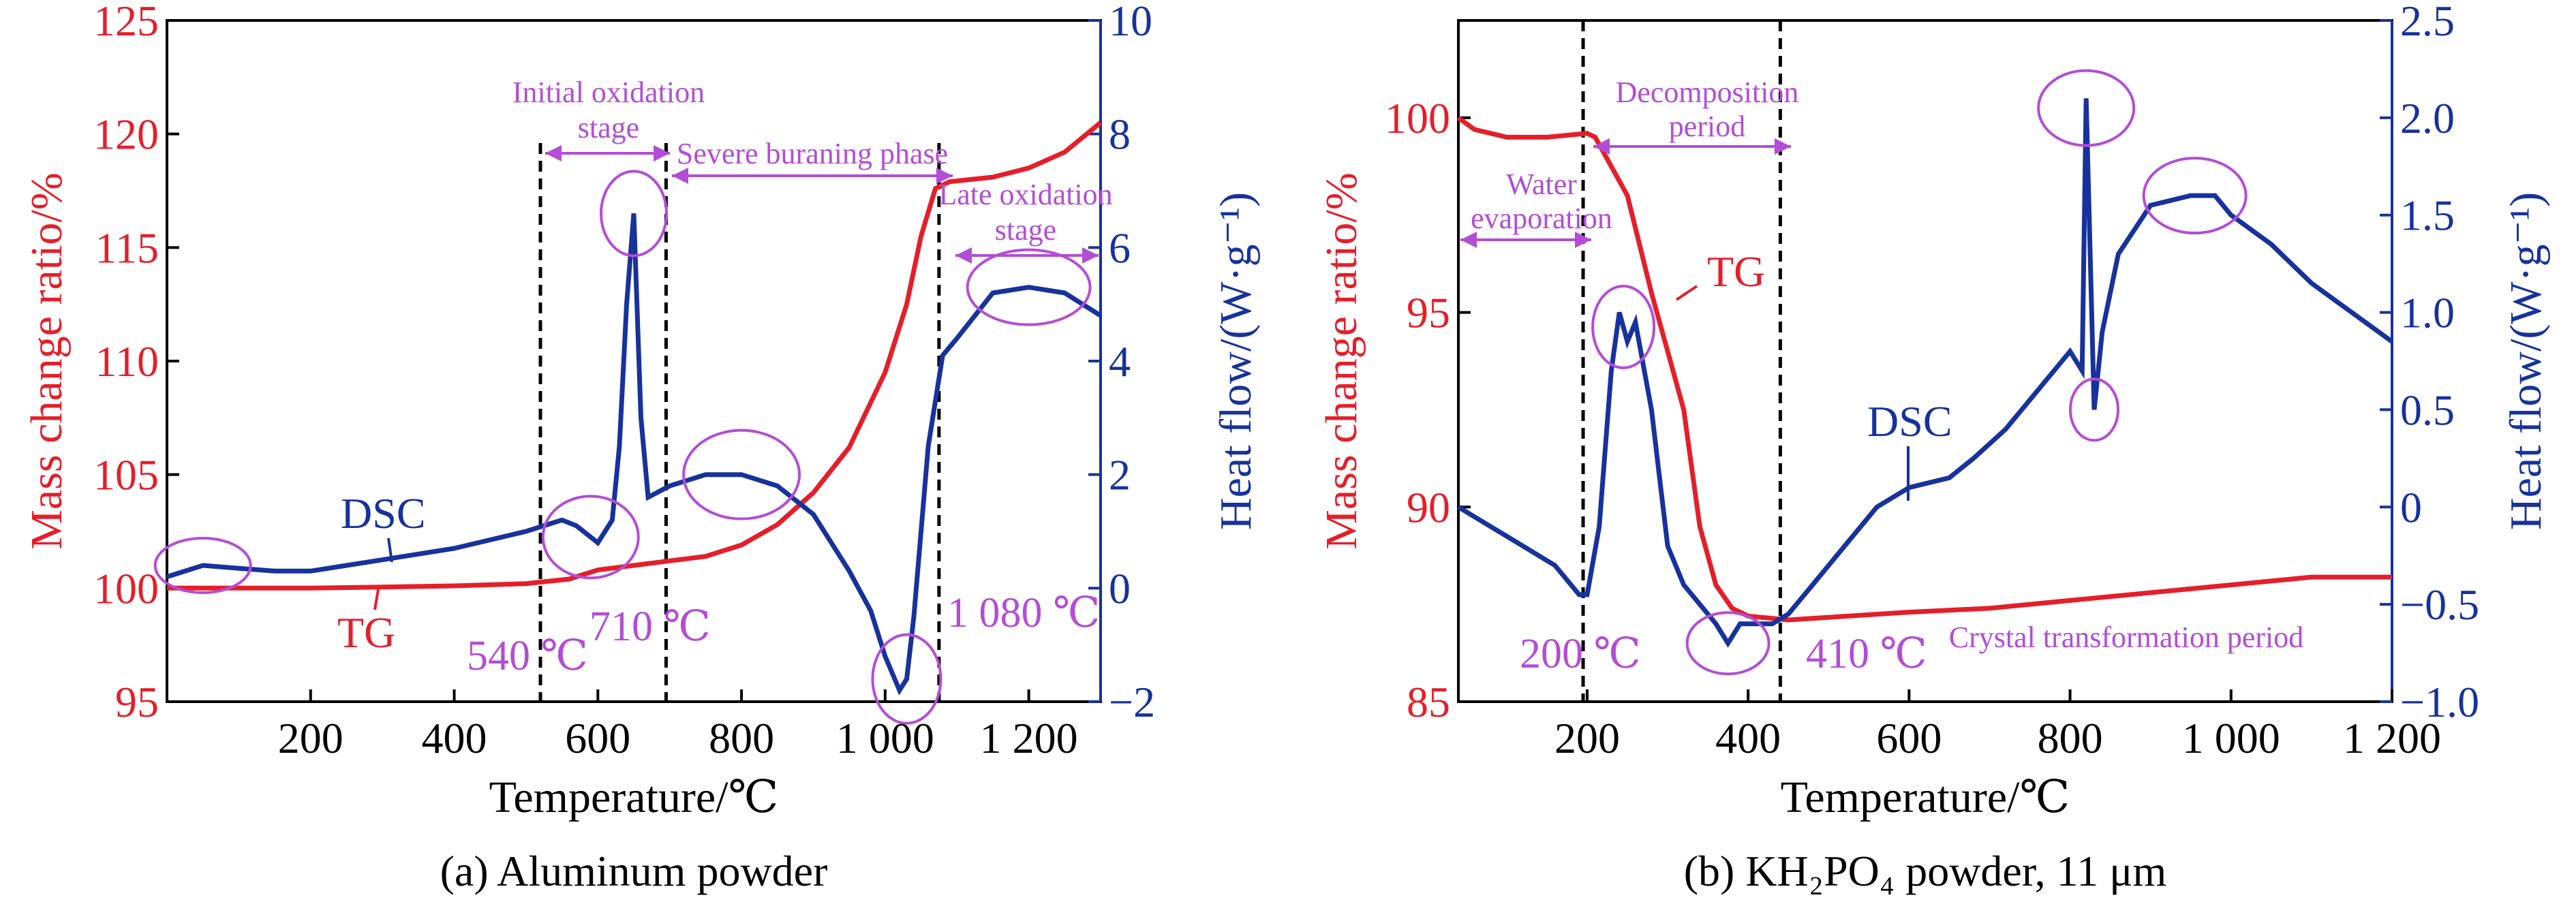  Describe the element at coordinates (127, 361) in the screenshot. I see `y-tick-label-left: 110` at that location.